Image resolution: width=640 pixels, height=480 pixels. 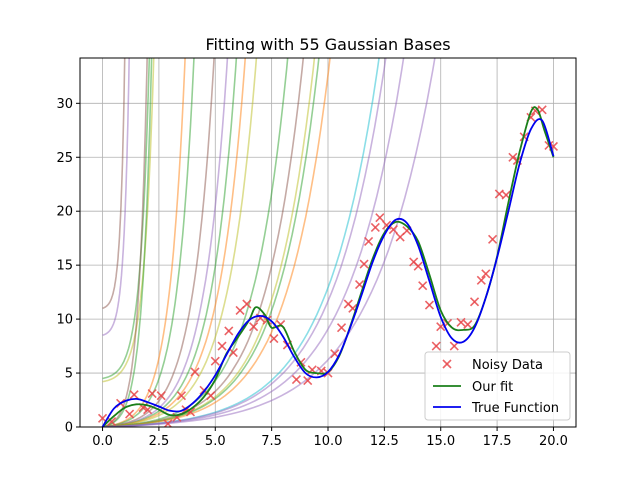 What do you see at coordinates (64, 320) in the screenshot?
I see `y-tick-label: 10` at bounding box center [64, 320].